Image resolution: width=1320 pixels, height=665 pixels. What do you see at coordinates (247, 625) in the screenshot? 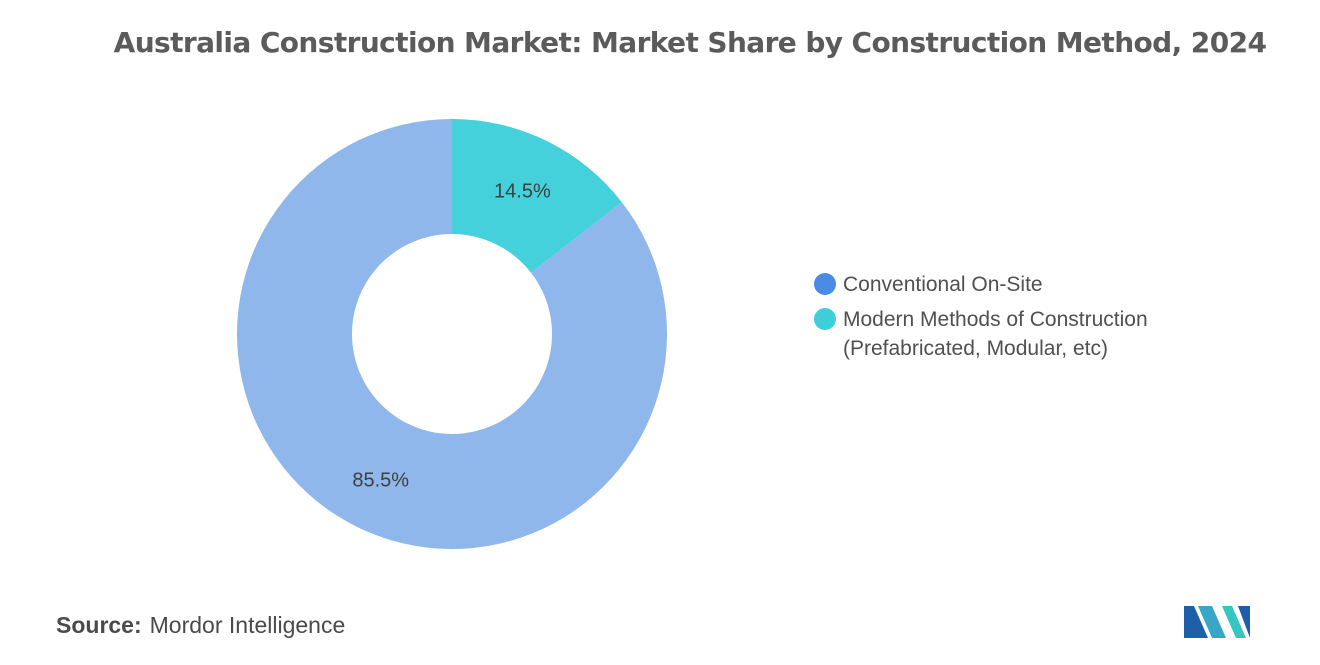
I see `source-value: Mordor Intelligence` at bounding box center [247, 625].